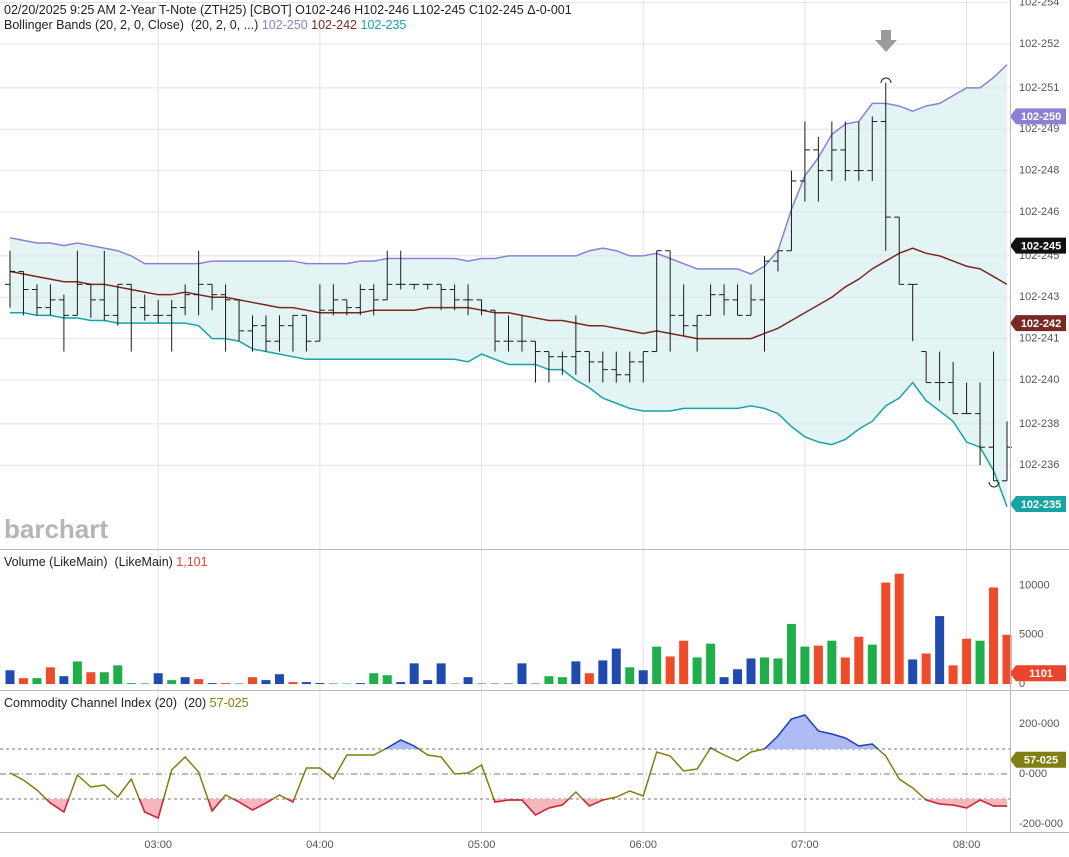  Describe the element at coordinates (1039, 256) in the screenshot. I see `y-tick-label: 102-245` at that location.